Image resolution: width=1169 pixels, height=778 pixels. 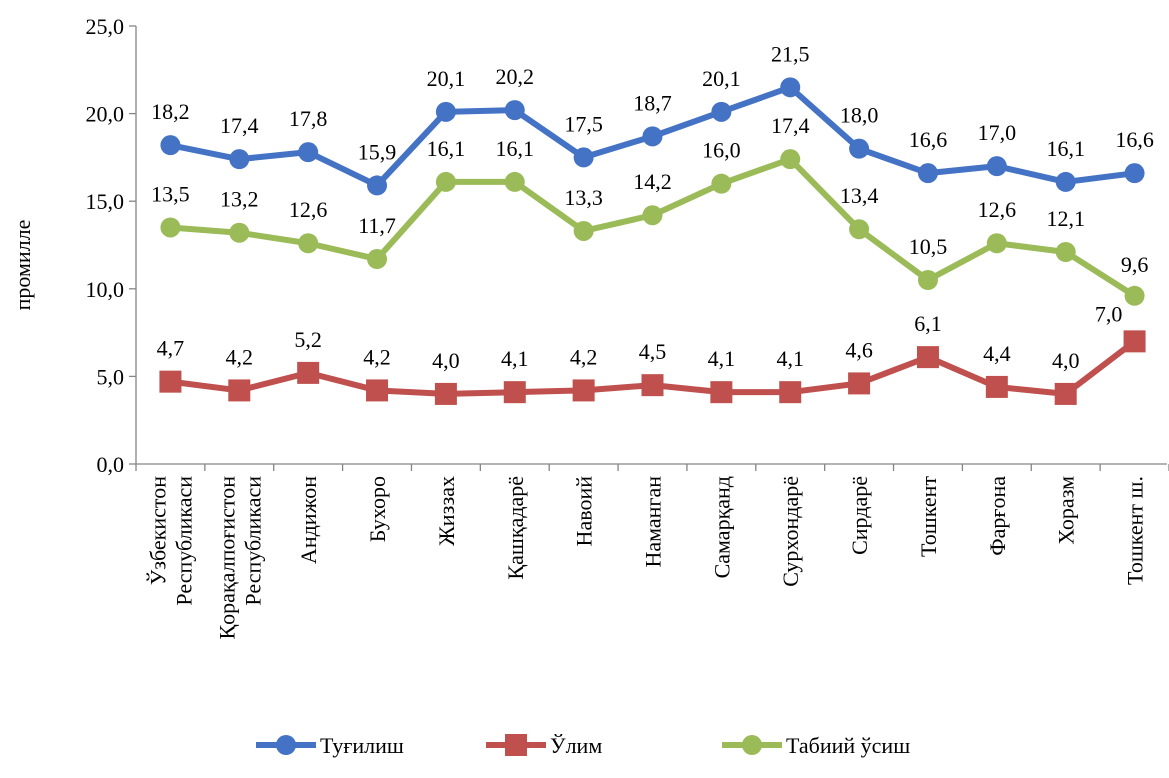 What do you see at coordinates (721, 527) in the screenshot?
I see `x-category-label-line: Самарқанд` at bounding box center [721, 527].